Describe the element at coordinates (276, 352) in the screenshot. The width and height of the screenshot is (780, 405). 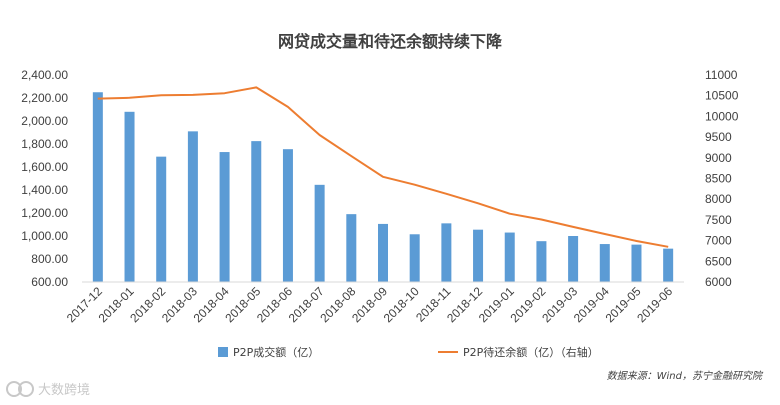
I see `legend-bar-label: P2P成交额（亿）` at that location.